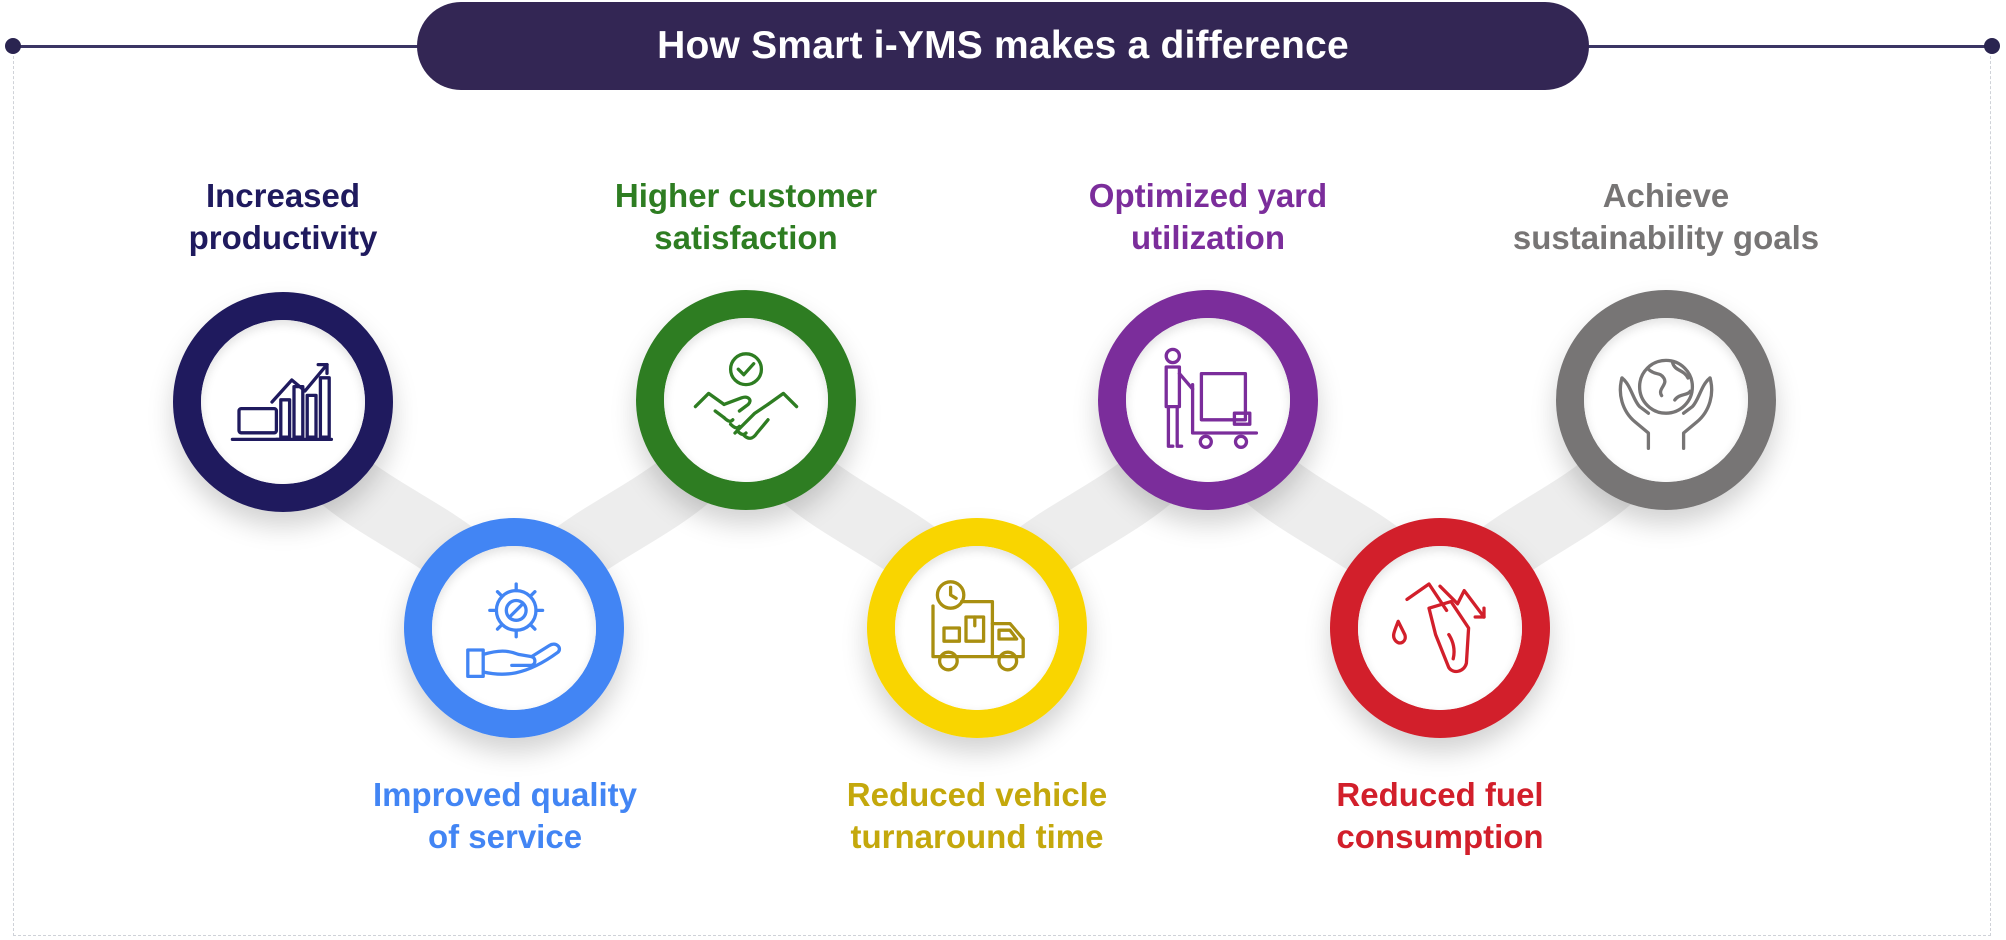 The width and height of the screenshot is (2006, 940). What do you see at coordinates (1666, 195) in the screenshot?
I see `label-line-1: Achieve` at bounding box center [1666, 195].